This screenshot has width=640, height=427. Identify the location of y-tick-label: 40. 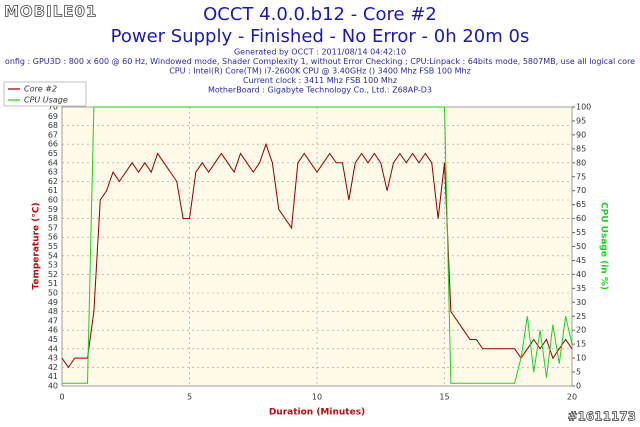
(53, 386).